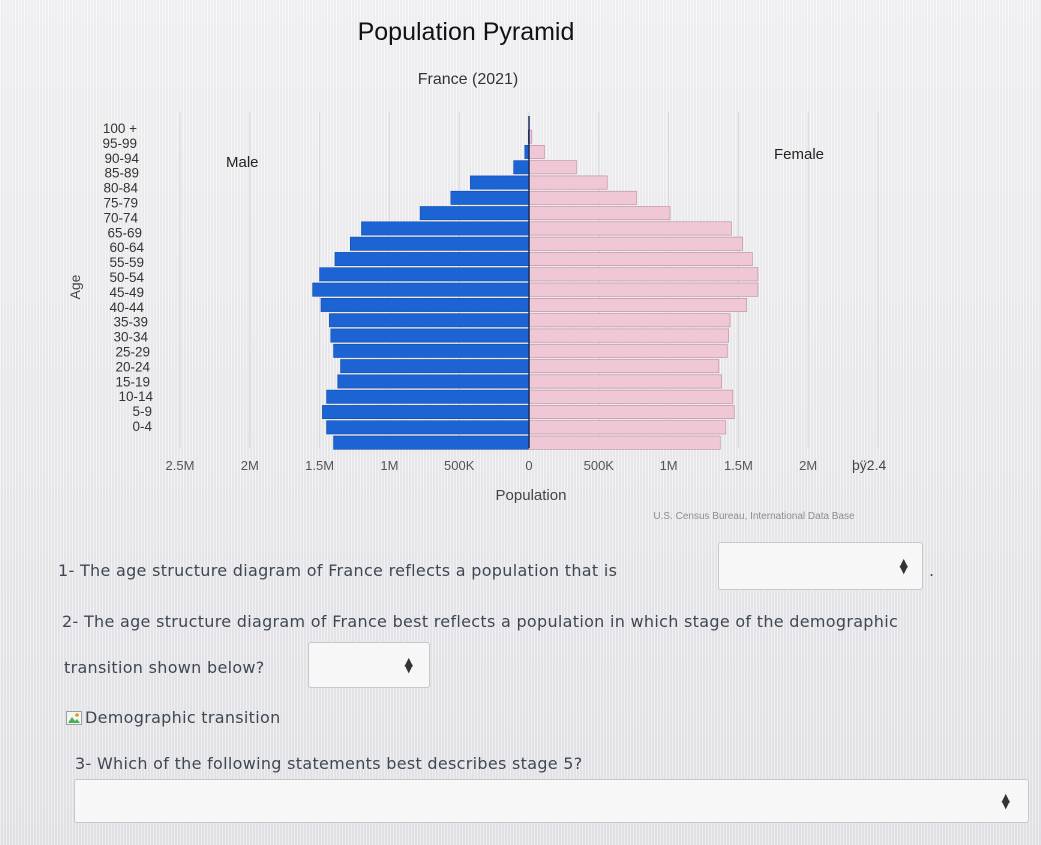 This screenshot has width=1041, height=845. What do you see at coordinates (120, 128) in the screenshot?
I see `age-label: 100 +` at bounding box center [120, 128].